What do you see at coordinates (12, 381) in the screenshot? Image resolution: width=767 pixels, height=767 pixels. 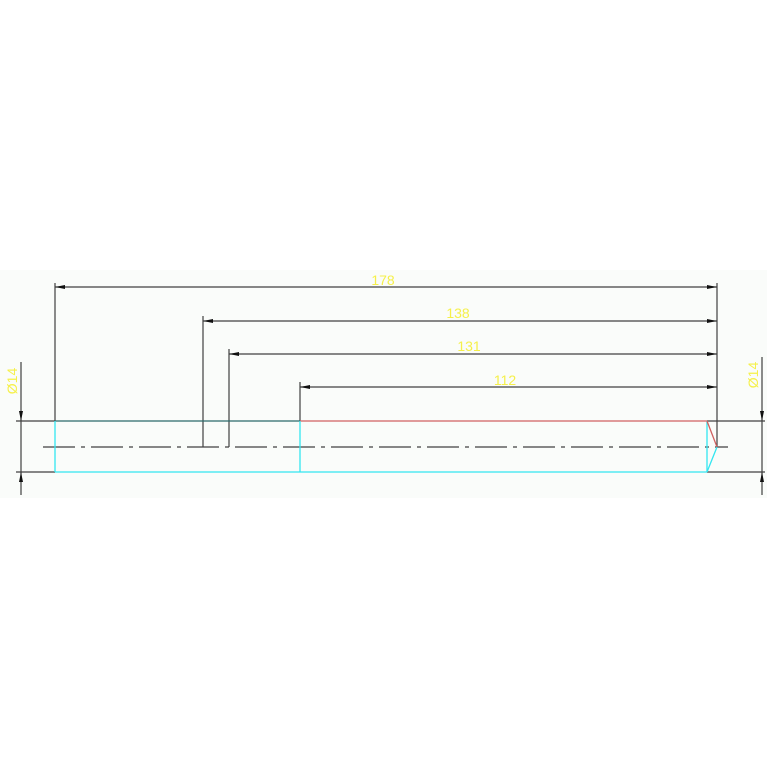 I see `dim-text-dia-left: Ø14` at bounding box center [12, 381].